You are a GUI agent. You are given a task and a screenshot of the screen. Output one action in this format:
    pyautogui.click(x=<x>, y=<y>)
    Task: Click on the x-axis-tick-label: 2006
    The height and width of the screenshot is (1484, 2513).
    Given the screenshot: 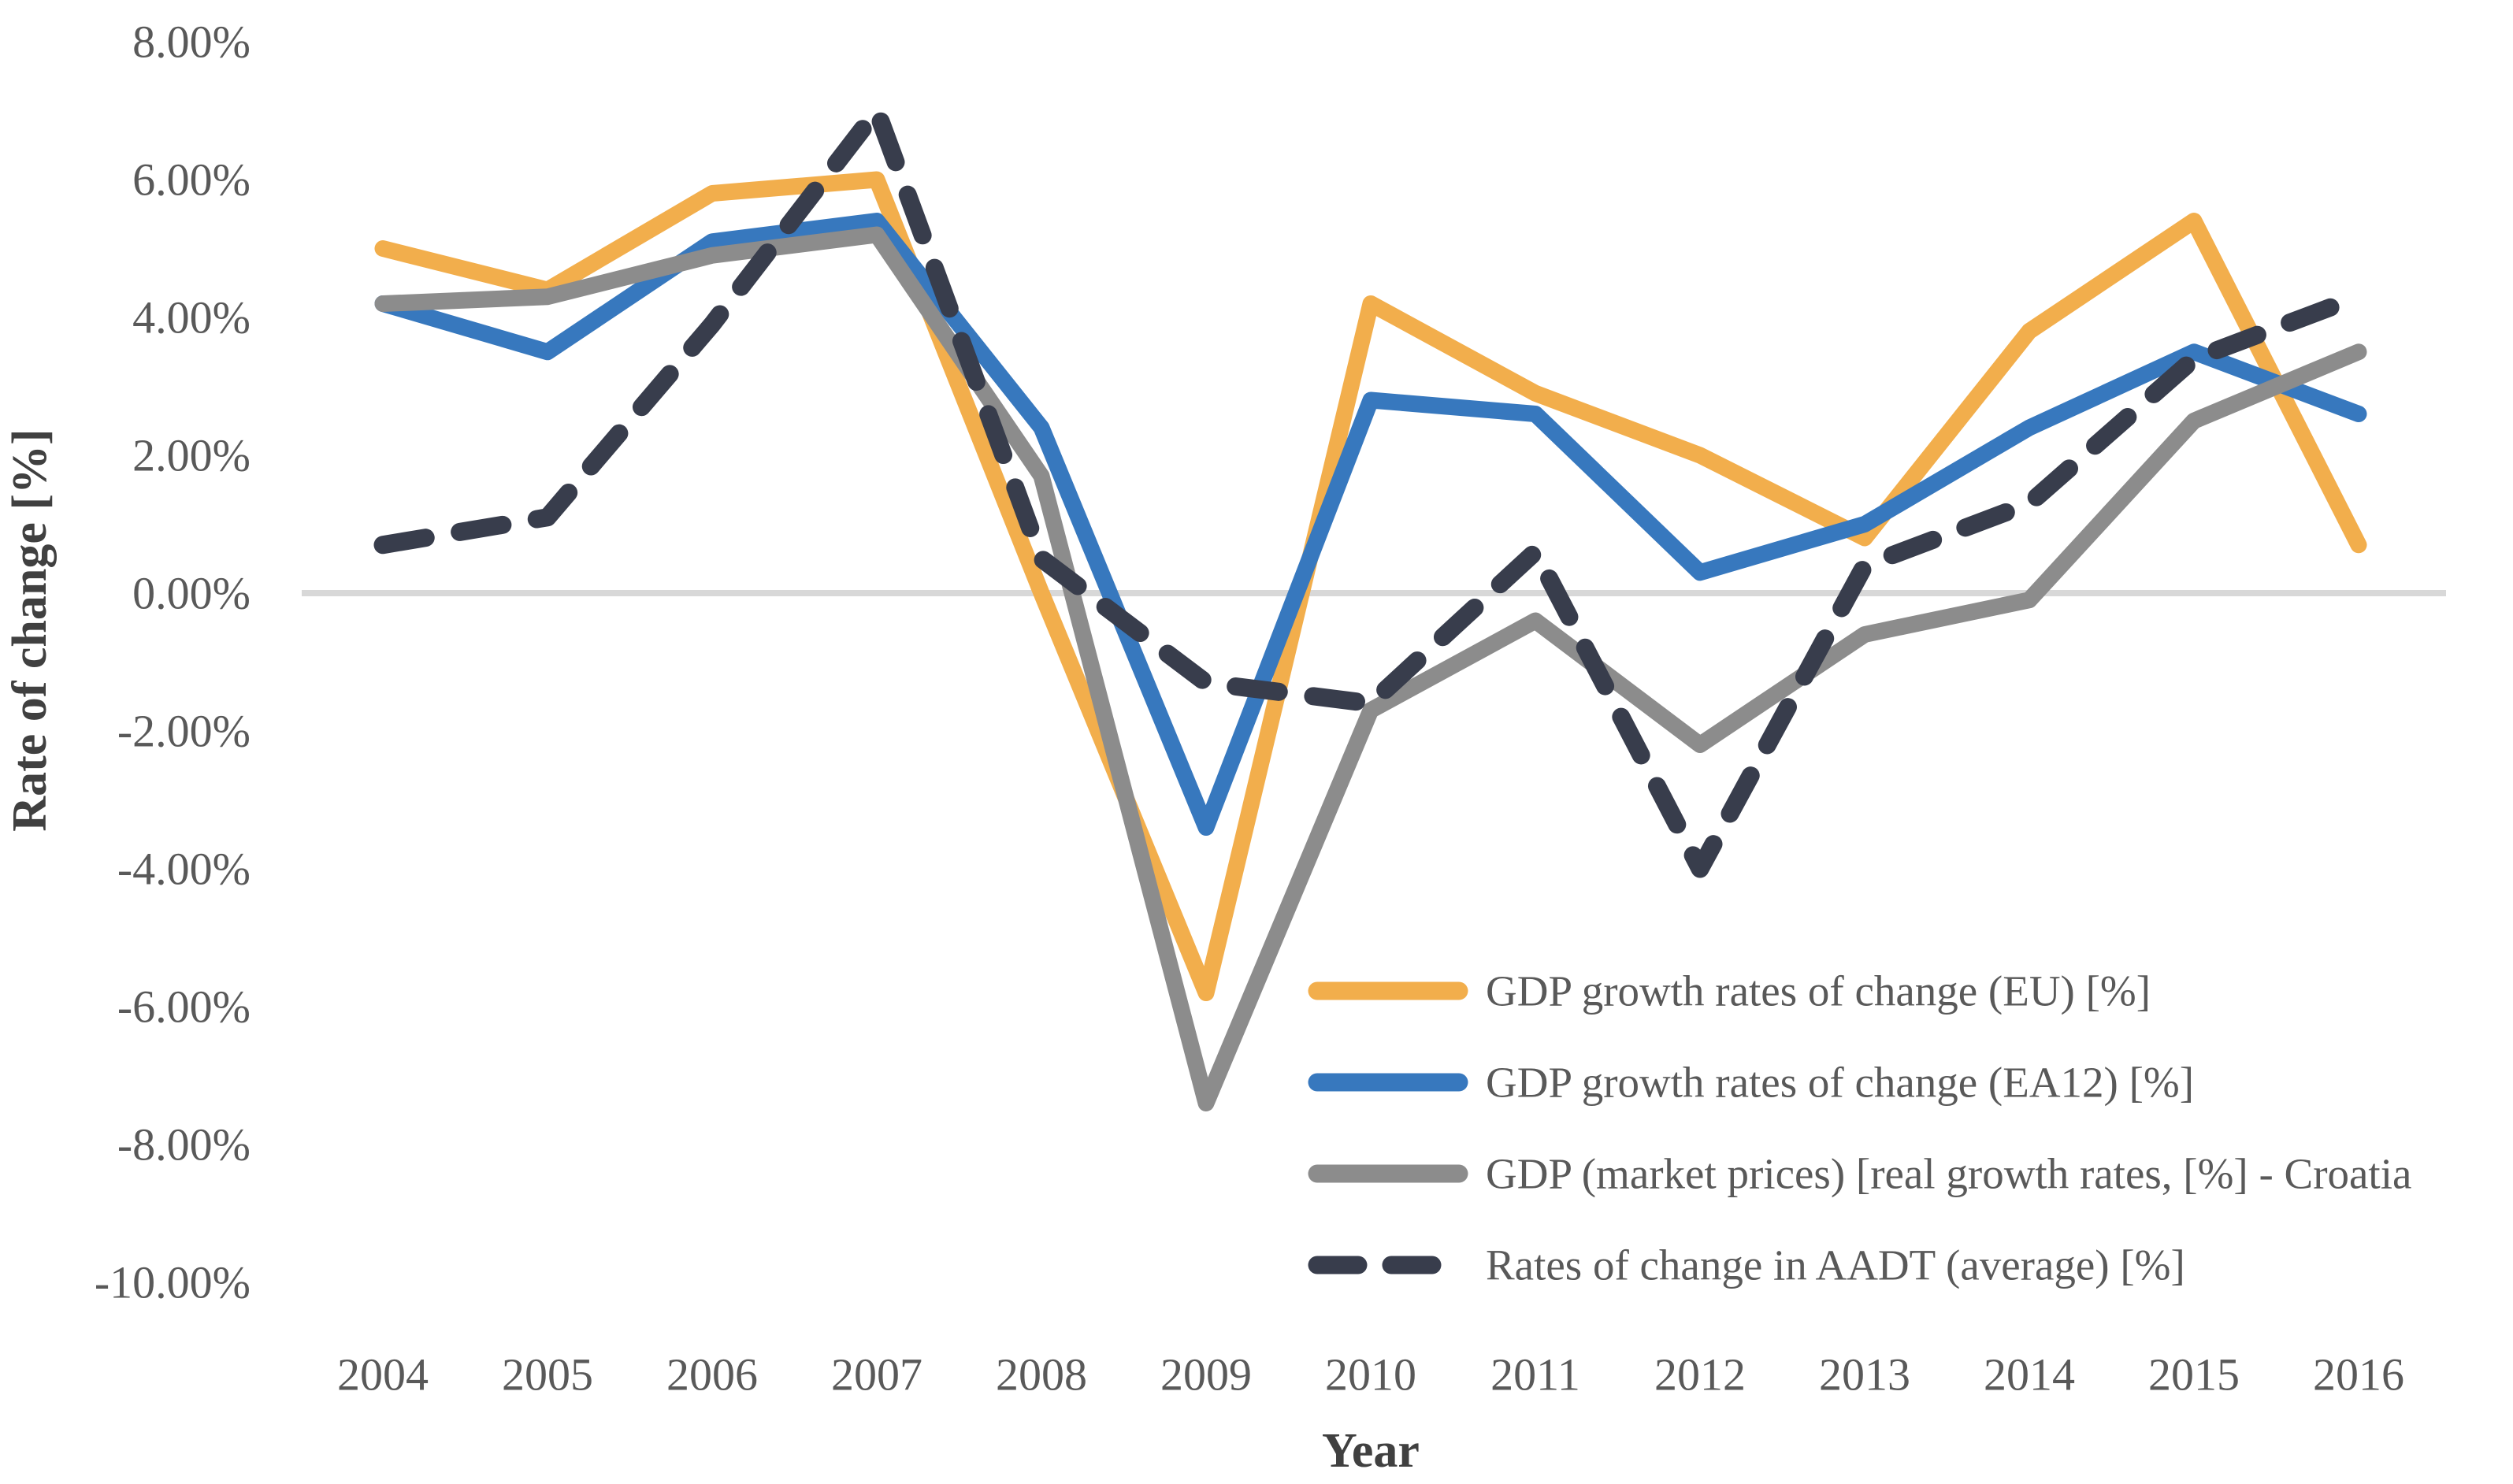 What is the action you would take?
    pyautogui.click(x=712, y=1375)
    